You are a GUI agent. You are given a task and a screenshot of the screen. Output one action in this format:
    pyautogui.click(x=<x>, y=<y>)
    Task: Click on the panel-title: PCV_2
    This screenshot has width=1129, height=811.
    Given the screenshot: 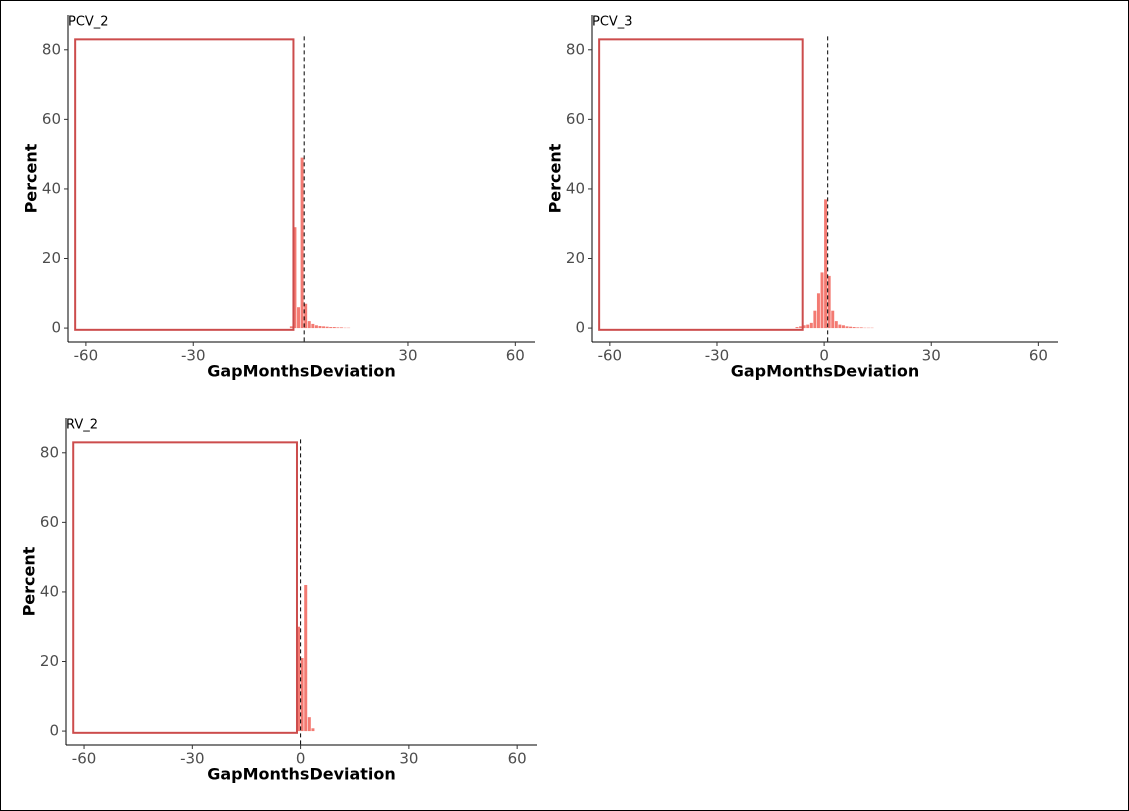 What is the action you would take?
    pyautogui.click(x=88, y=22)
    